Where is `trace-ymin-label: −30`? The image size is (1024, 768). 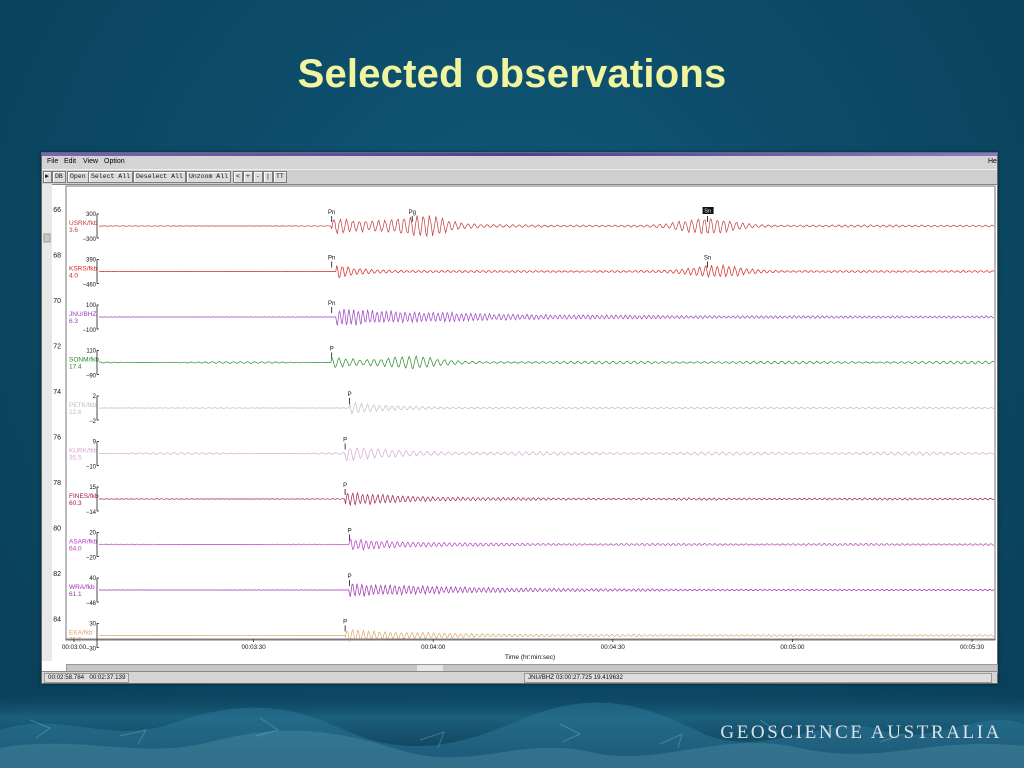
trace-ymin-label: −30 is located at coordinates (91, 650).